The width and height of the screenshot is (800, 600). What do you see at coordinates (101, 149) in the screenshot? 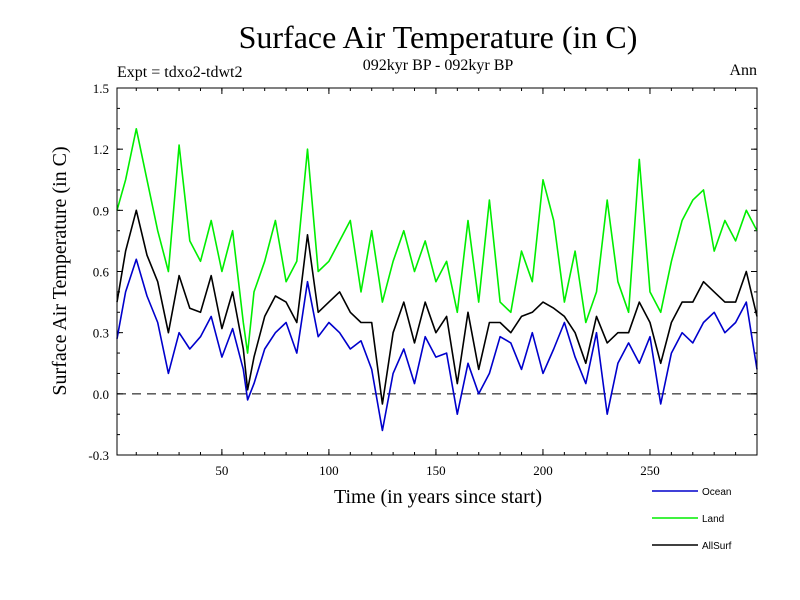
I see `y-tick-label: 1.2` at bounding box center [101, 149].